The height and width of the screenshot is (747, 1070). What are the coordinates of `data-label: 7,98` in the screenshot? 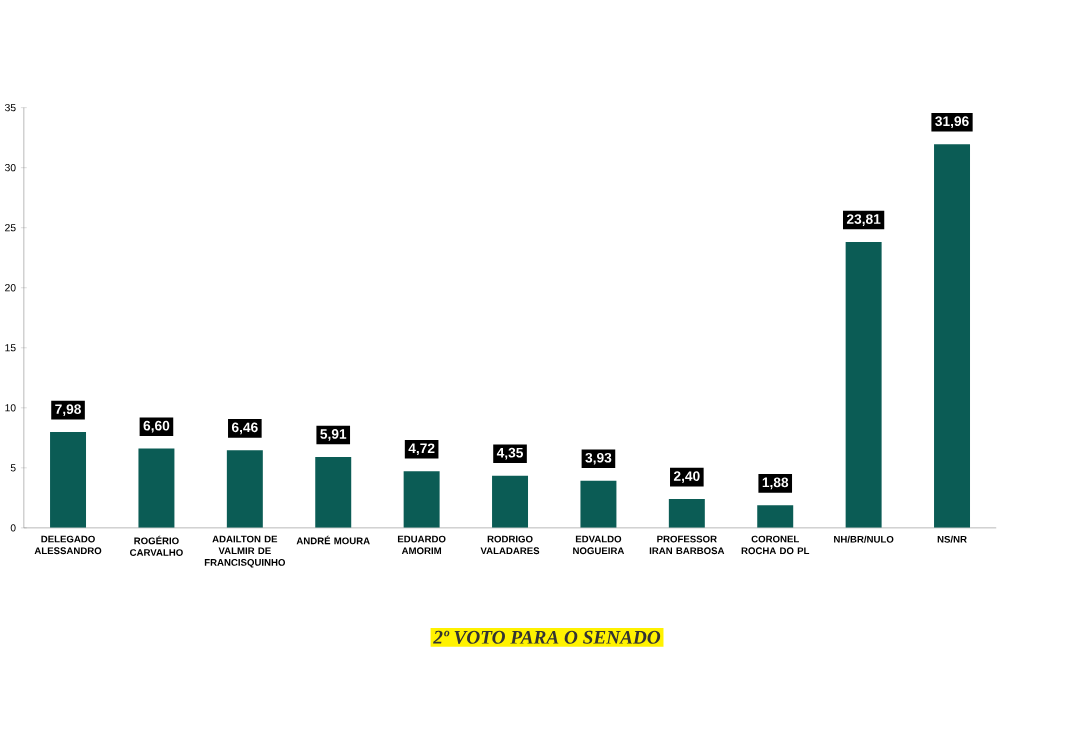 It's located at (68, 410).